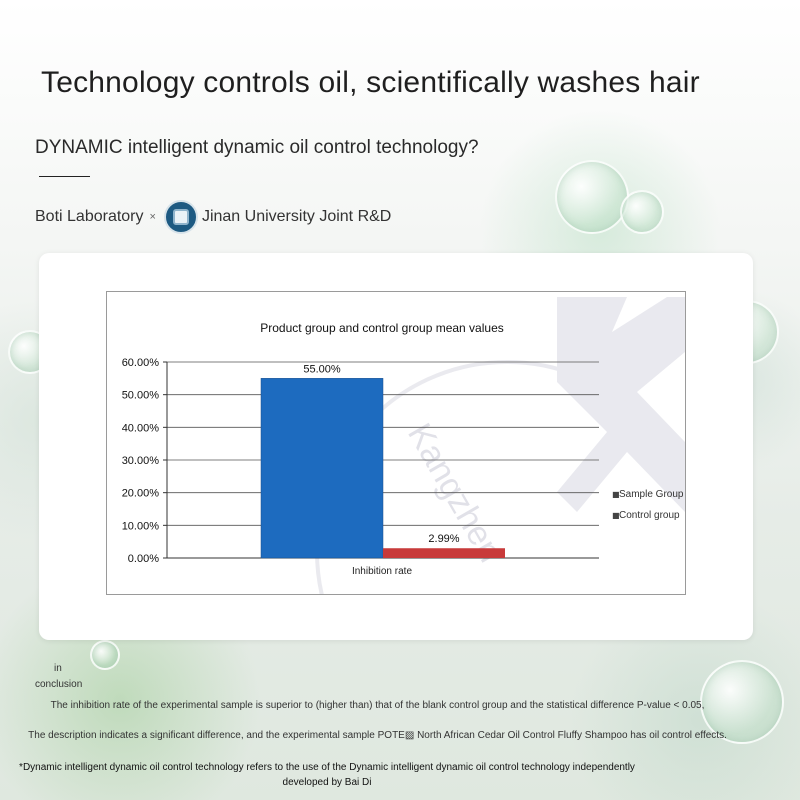 This screenshot has height=800, width=800. Describe the element at coordinates (141, 363) in the screenshot. I see `y-tick-label: 60.00%` at that location.